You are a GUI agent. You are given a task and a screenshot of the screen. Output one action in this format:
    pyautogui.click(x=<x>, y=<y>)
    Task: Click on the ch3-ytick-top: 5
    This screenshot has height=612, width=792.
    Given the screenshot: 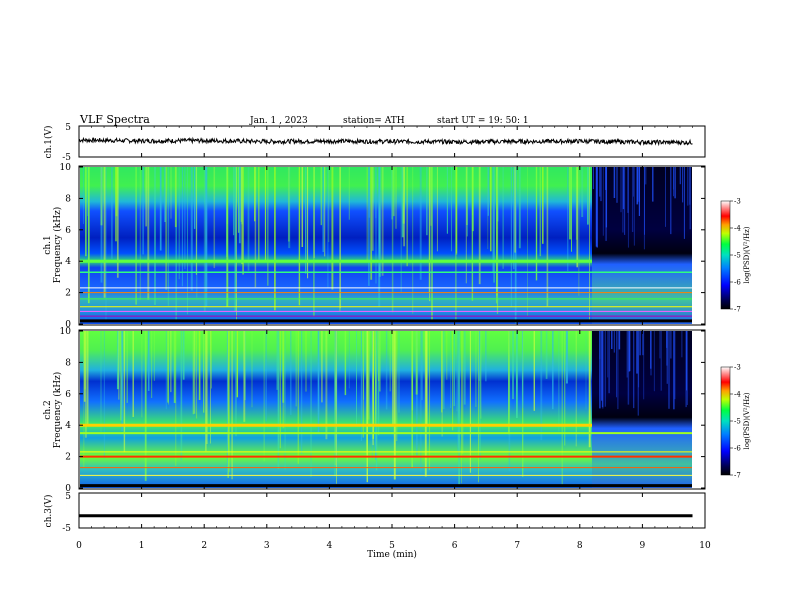 What is the action you would take?
    pyautogui.click(x=68, y=497)
    